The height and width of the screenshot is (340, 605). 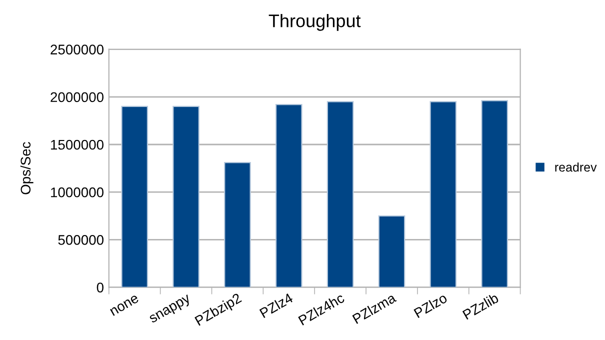 What do you see at coordinates (576, 167) in the screenshot?
I see `legend-label: readrev` at bounding box center [576, 167].